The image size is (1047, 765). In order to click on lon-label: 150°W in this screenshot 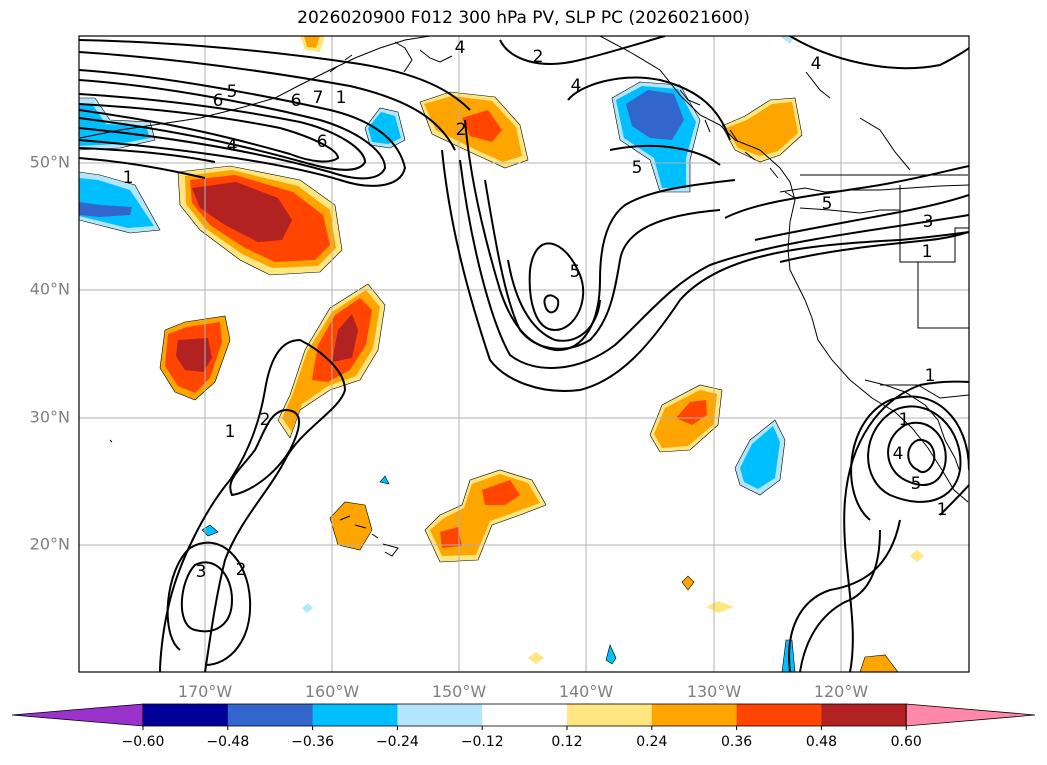, I will do `click(459, 691)`.